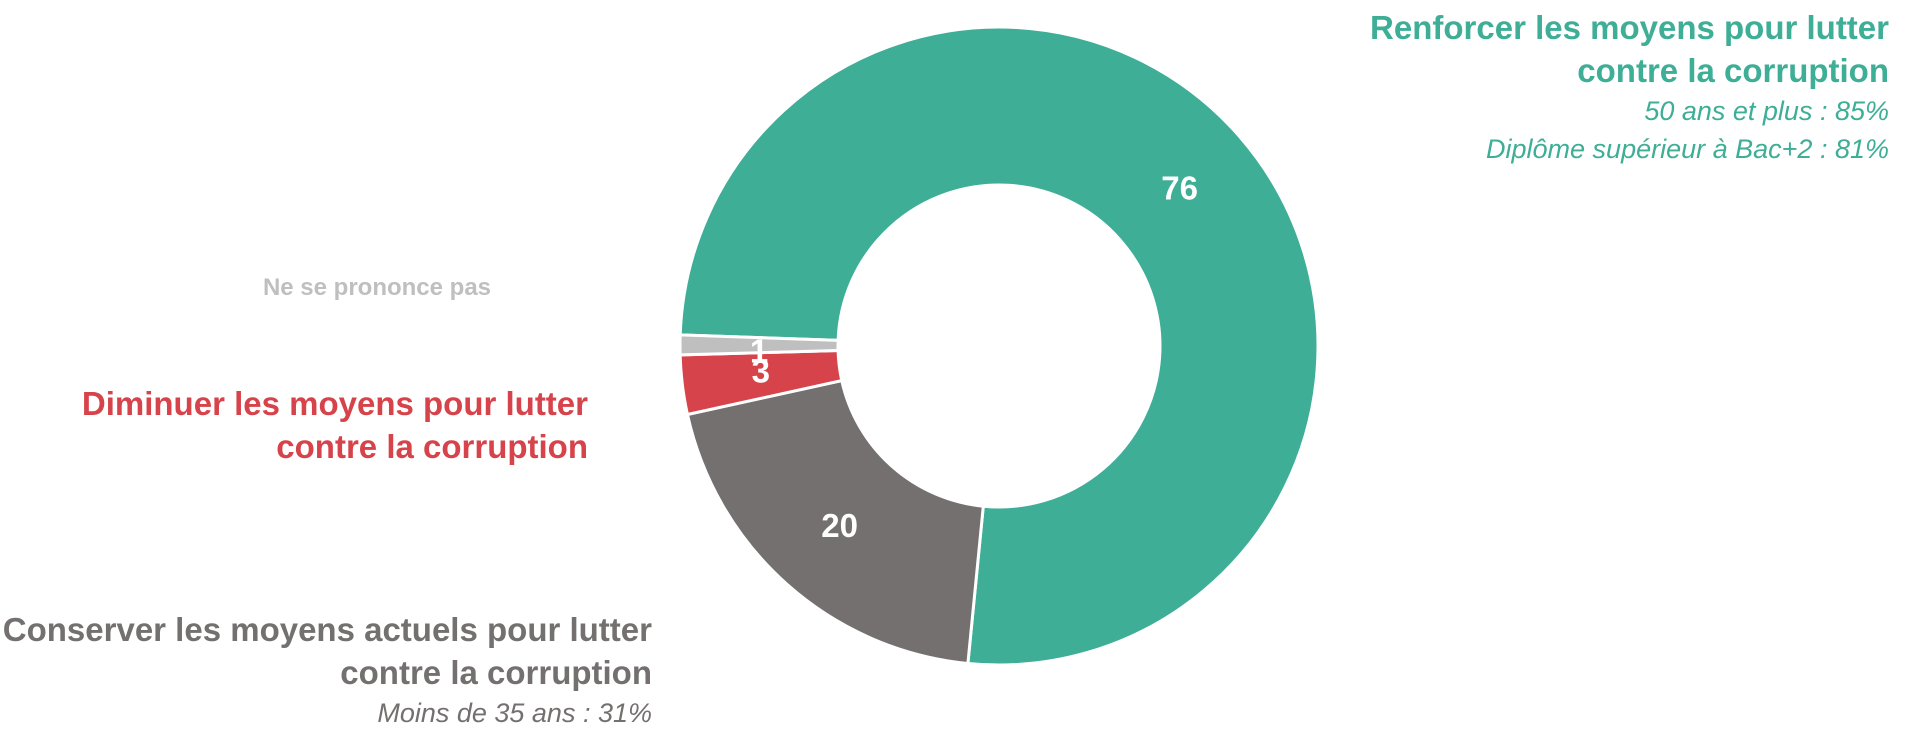  What do you see at coordinates (514, 713) in the screenshot?
I see `category-detail: Moins de 35 ans : 31%` at bounding box center [514, 713].